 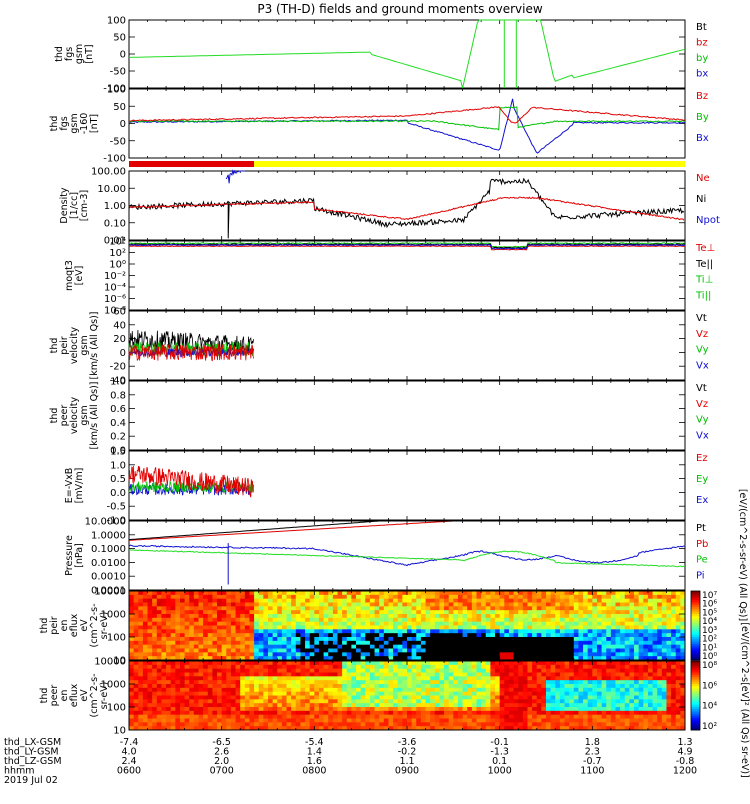 I want to click on pressure-pi, so click(x=407, y=555).